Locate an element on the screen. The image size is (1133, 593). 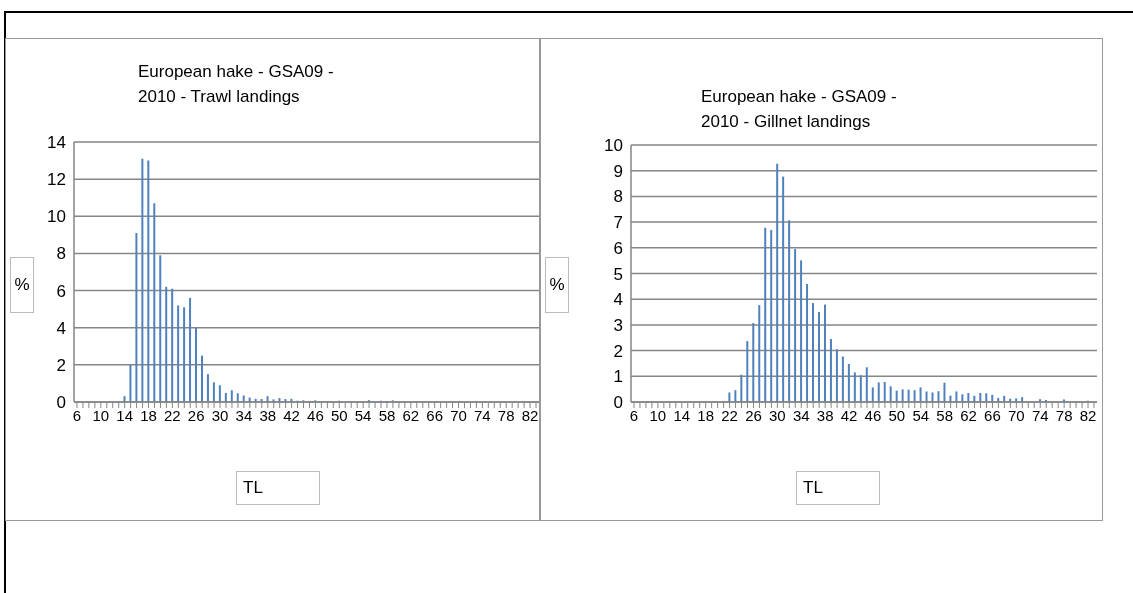
y-tick-label: 5 is located at coordinates (618, 274).